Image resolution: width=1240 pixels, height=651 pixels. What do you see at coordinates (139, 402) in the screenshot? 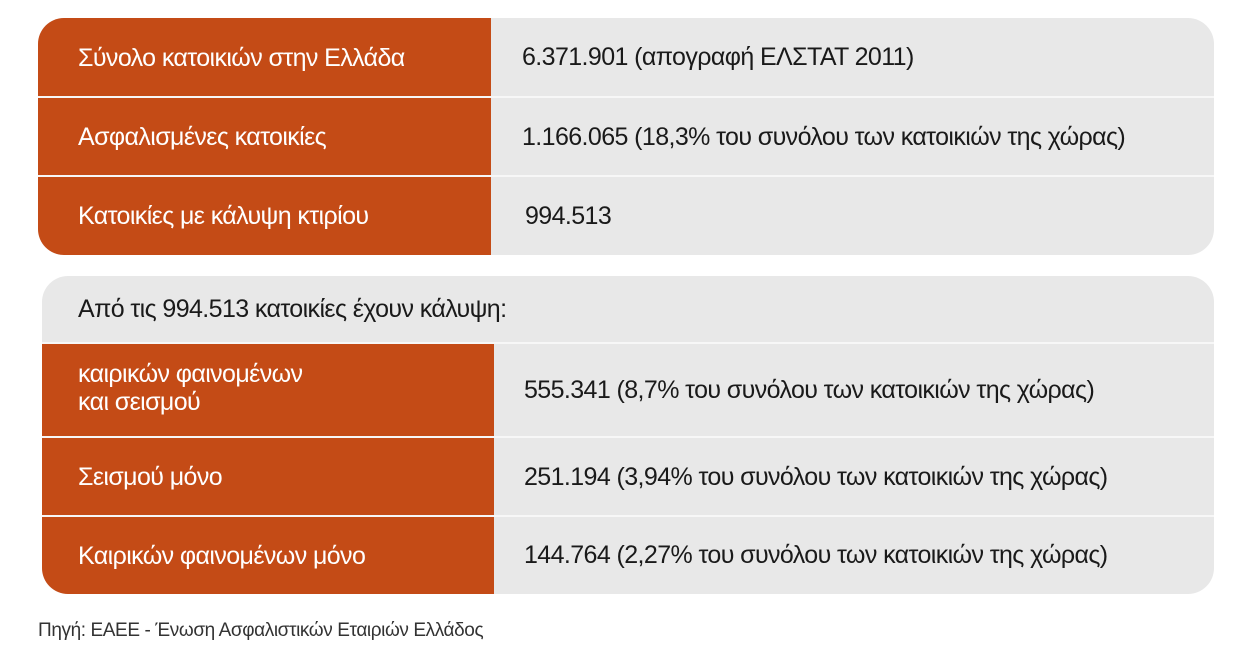
I see `row-label-line2: και σεισμού` at bounding box center [139, 402].